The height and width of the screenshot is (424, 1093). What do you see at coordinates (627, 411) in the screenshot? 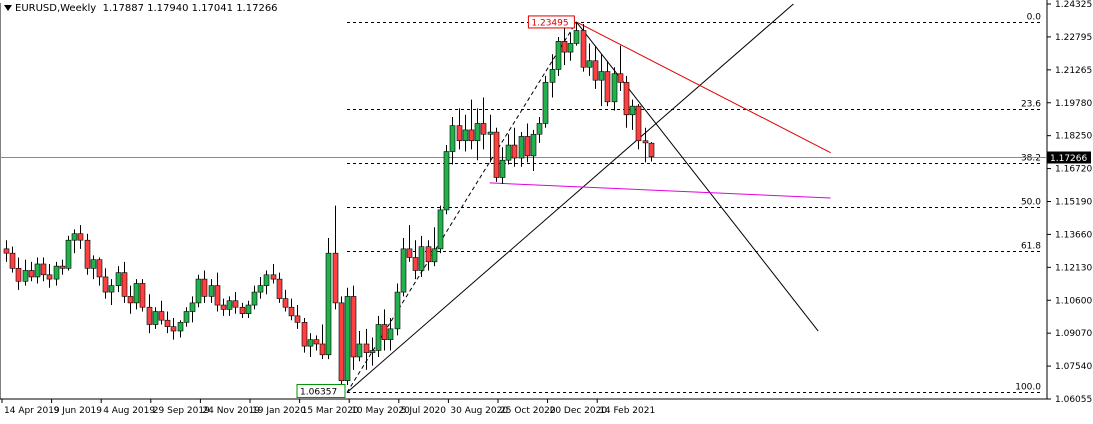
I see `time-tick-label: 14 Feb 2021` at bounding box center [627, 411].